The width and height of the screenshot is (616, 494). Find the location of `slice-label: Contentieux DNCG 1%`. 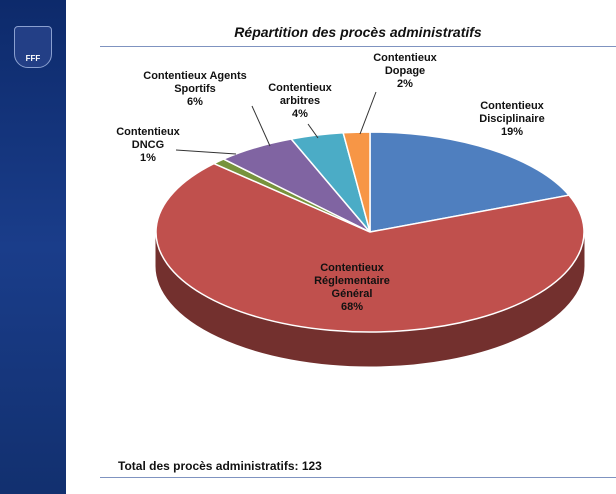

slice-label: Contentieux DNCG 1% is located at coordinates (148, 145).